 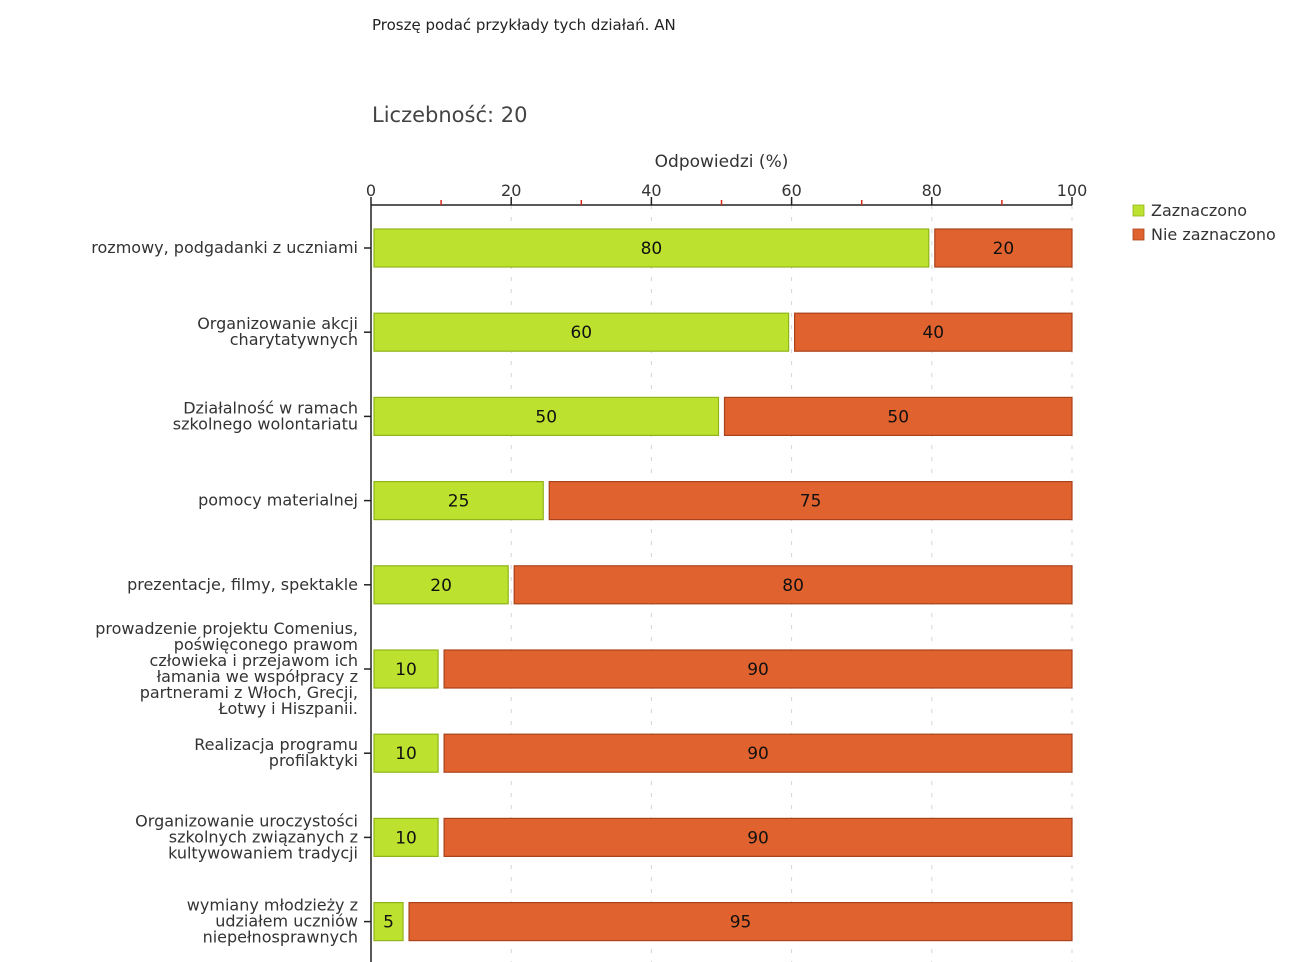 I want to click on x-tick-label: 40, so click(x=651, y=190).